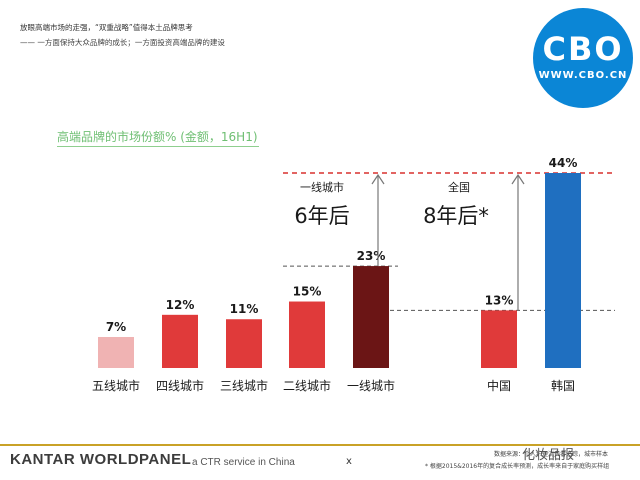 Image resolution: width=640 pixels, height=480 pixels. I want to click on logo-text: CBO, so click(583, 49).